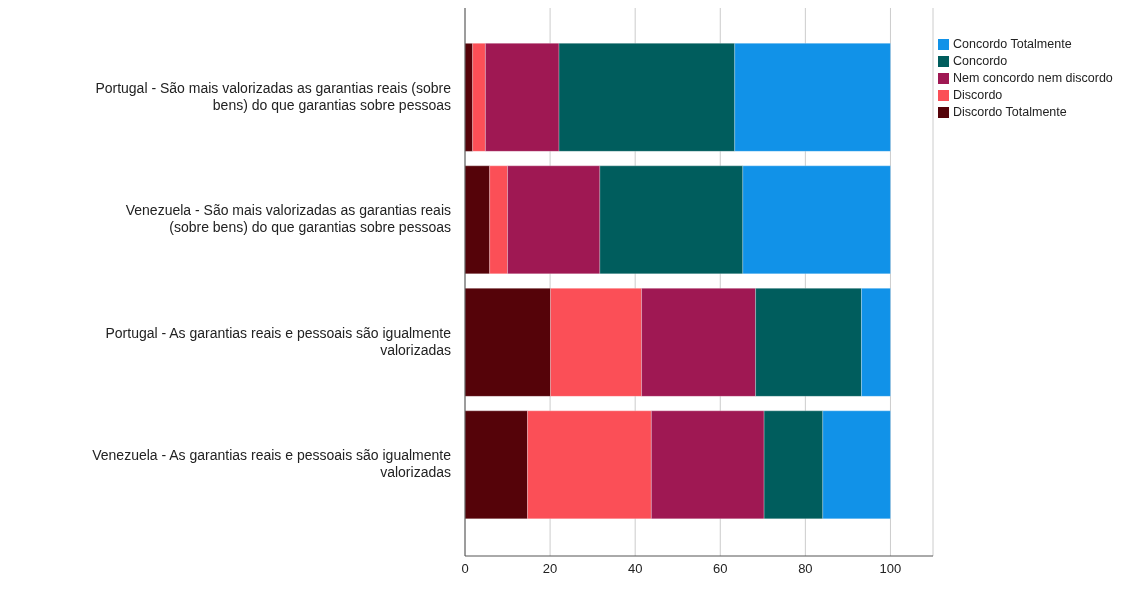 This screenshot has width=1137, height=590. Describe the element at coordinates (720, 569) in the screenshot. I see `x-tick-label: 60` at that location.